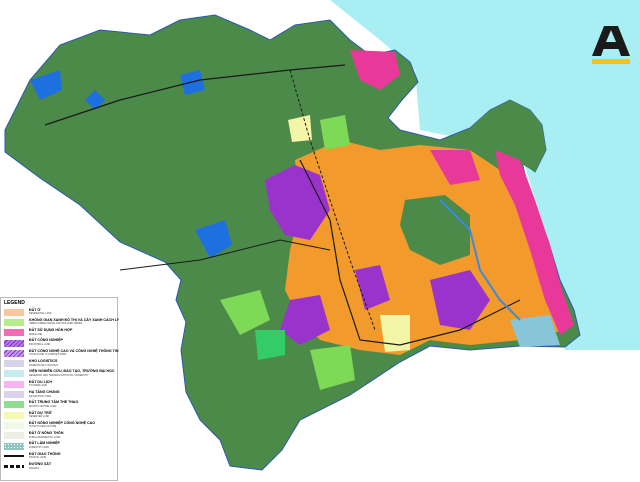 The image size is (640, 482). What do you see at coordinates (332, 367) in the screenshot?
I see `green-south` at bounding box center [332, 367].